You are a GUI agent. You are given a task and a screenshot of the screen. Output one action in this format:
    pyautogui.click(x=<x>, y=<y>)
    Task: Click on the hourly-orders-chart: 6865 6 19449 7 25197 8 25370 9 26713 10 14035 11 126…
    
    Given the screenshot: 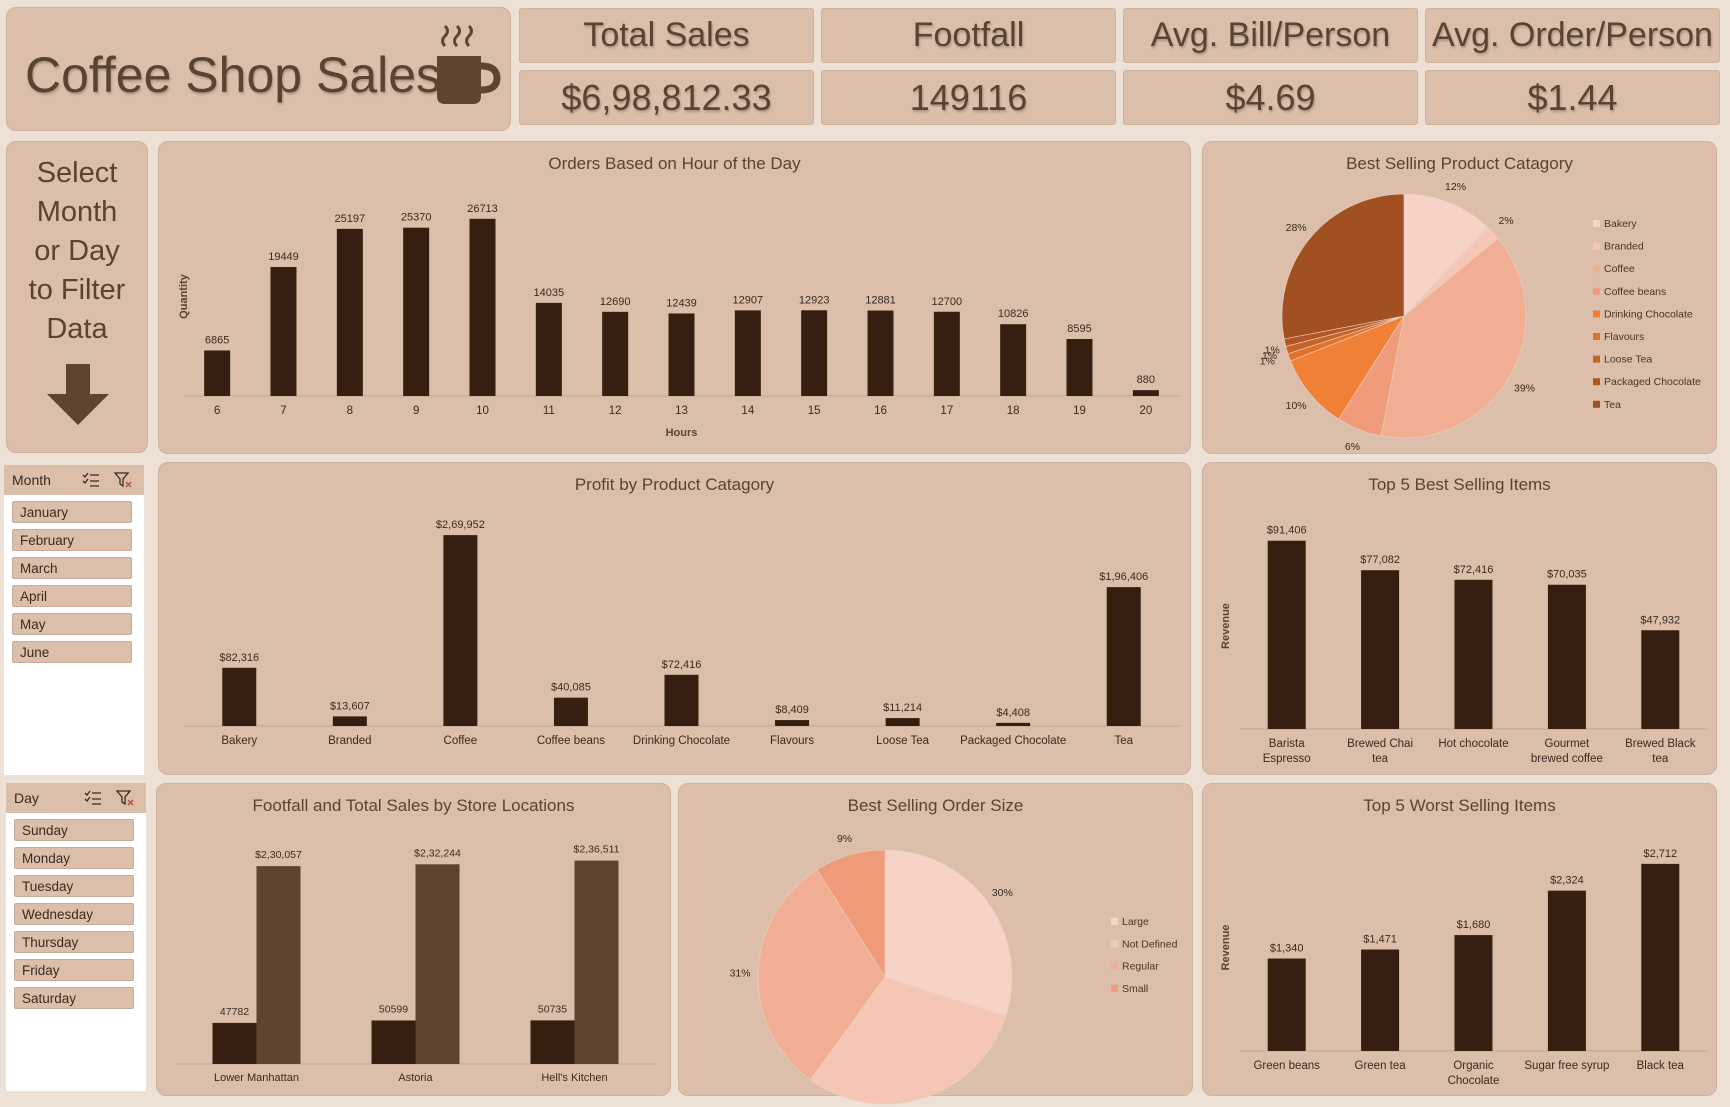 What is the action you would take?
    pyautogui.click(x=678, y=321)
    